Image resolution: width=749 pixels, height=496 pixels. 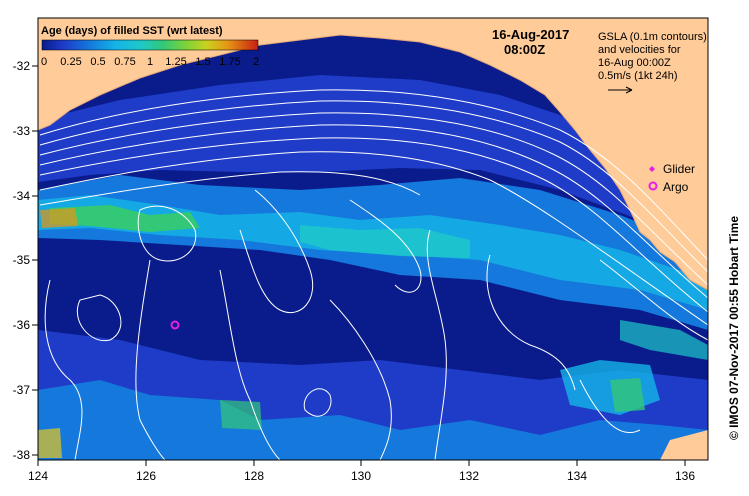 I want to click on sst-patch-east, so click(x=664, y=340).